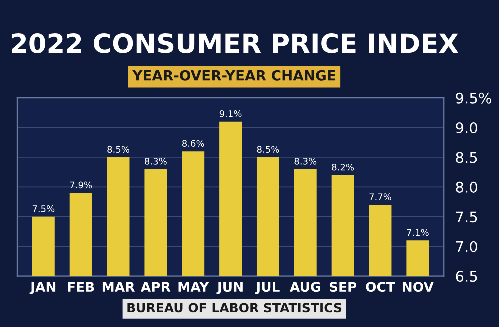 Image resolution: width=499 pixels, height=327 pixels. Describe the element at coordinates (155, 287) in the screenshot. I see `x-tick-label: APR` at that location.